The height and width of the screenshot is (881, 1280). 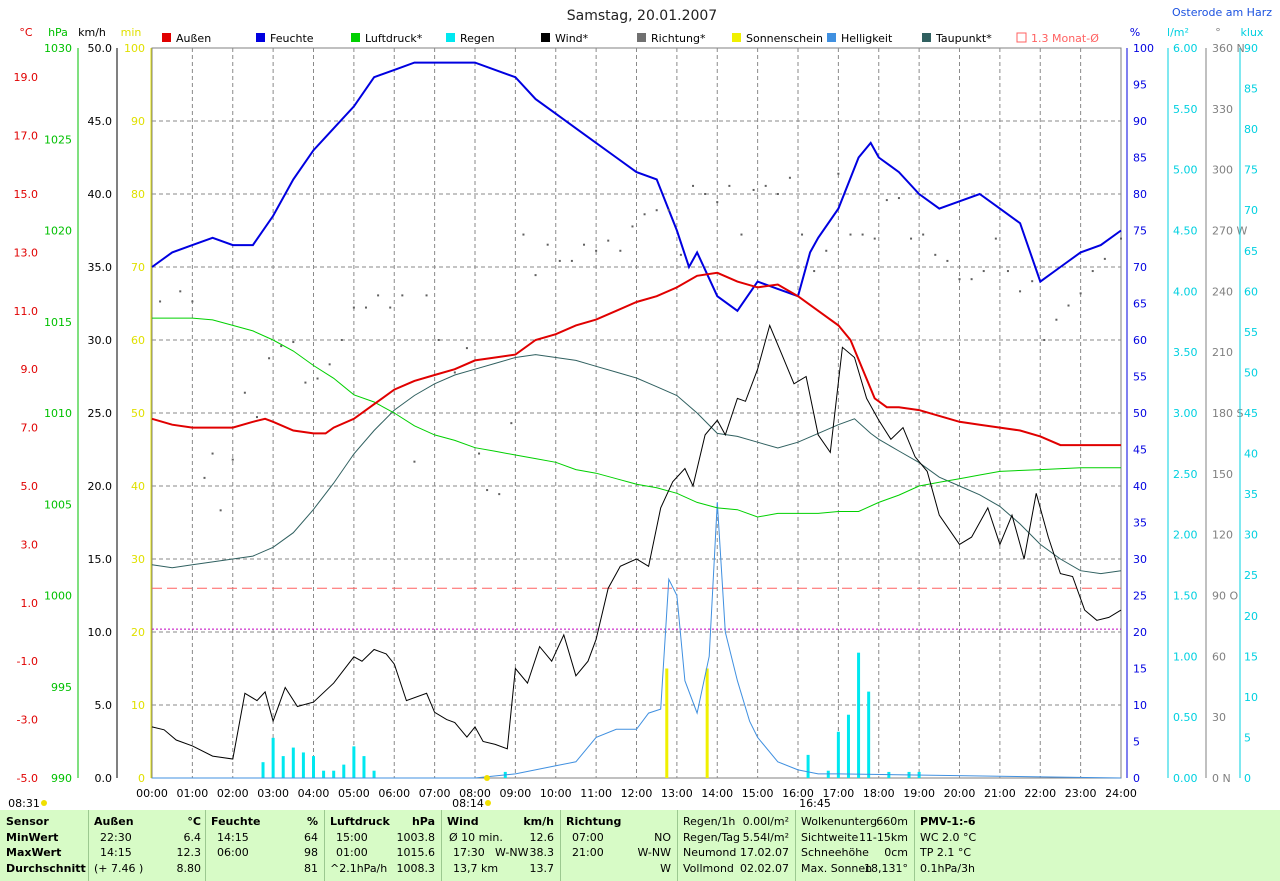 What do you see at coordinates (980, 845) in the screenshot?
I see `pmv-column: PMV-1:-6 WC 2.0 °C TP 2.1 °C 0.1hPa/3h` at bounding box center [980, 845].